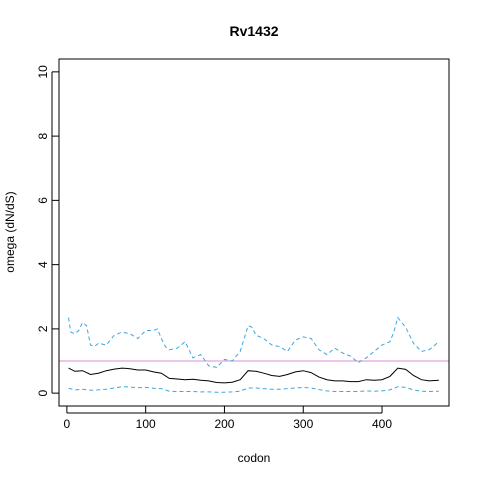 The width and height of the screenshot is (480, 480). Describe the element at coordinates (303, 424) in the screenshot. I see `x-tick-label: 300` at that location.